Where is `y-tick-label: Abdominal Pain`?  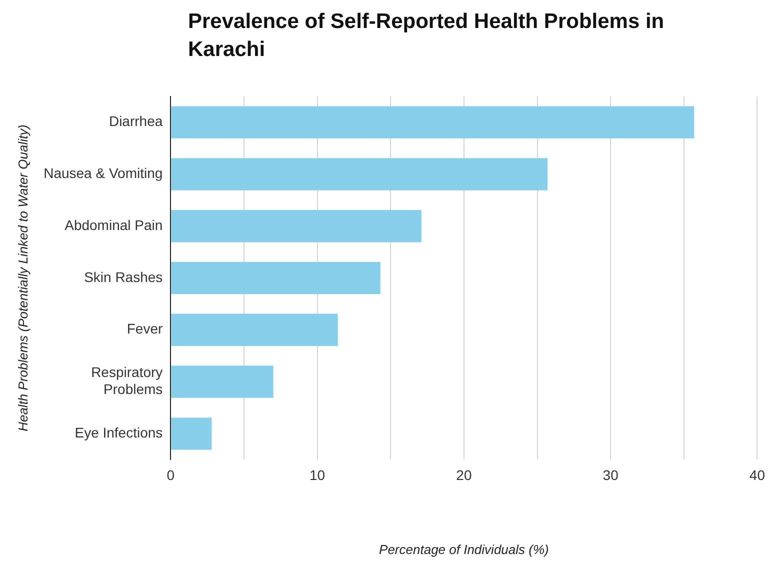
y-tick-label: Abdominal Pain is located at coordinates (113, 224).